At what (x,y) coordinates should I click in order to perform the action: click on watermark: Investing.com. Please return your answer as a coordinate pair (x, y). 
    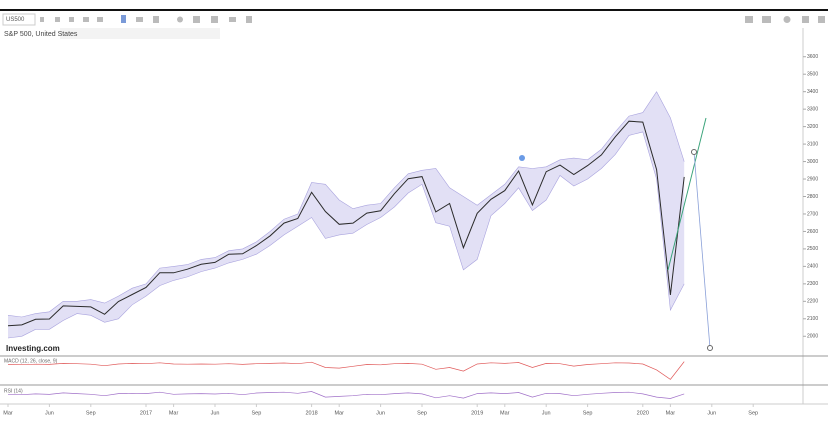
    Looking at the image, I should click on (33, 348).